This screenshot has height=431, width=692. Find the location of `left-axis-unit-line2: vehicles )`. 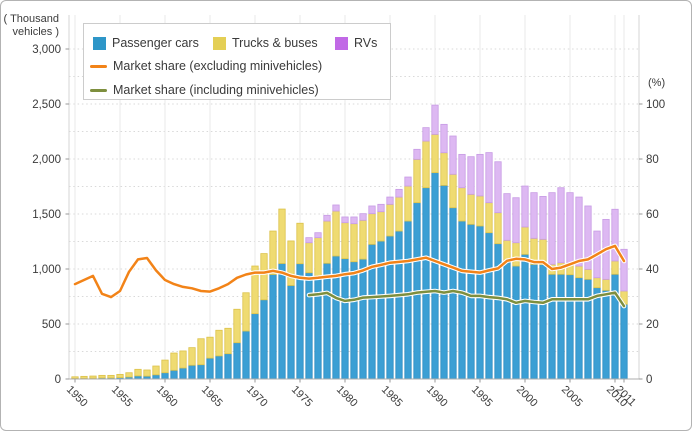

left-axis-unit-line2: vehicles ) is located at coordinates (36, 32).